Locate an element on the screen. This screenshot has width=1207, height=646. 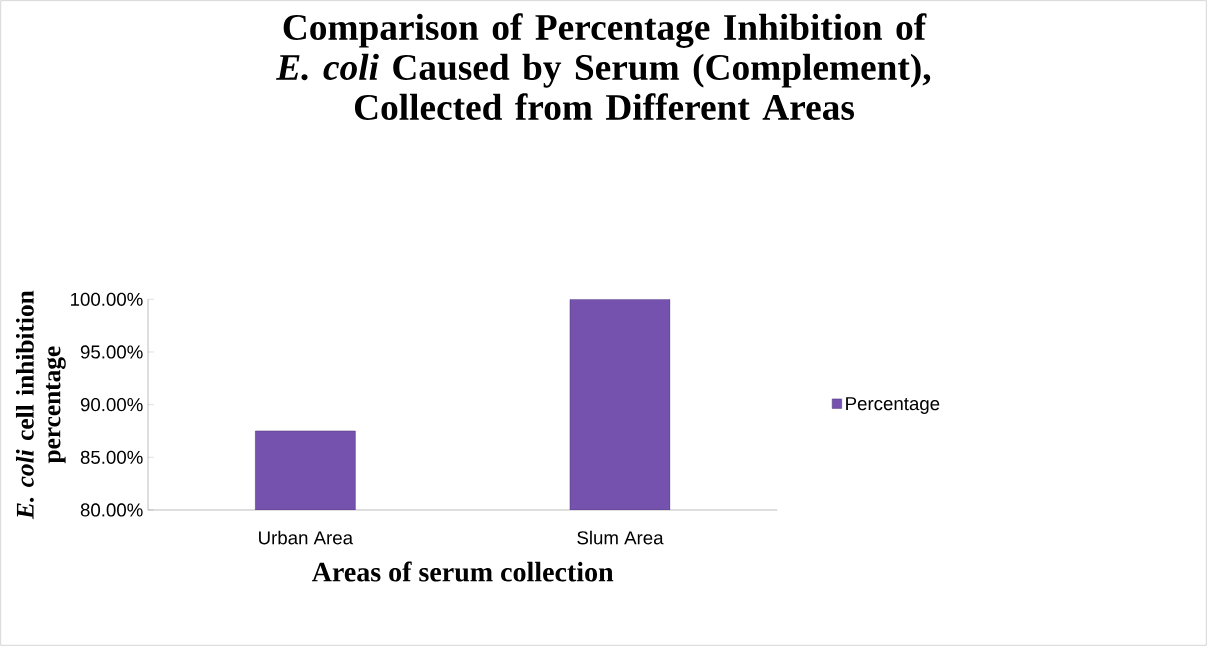
legend-label: Percentage is located at coordinates (893, 405).